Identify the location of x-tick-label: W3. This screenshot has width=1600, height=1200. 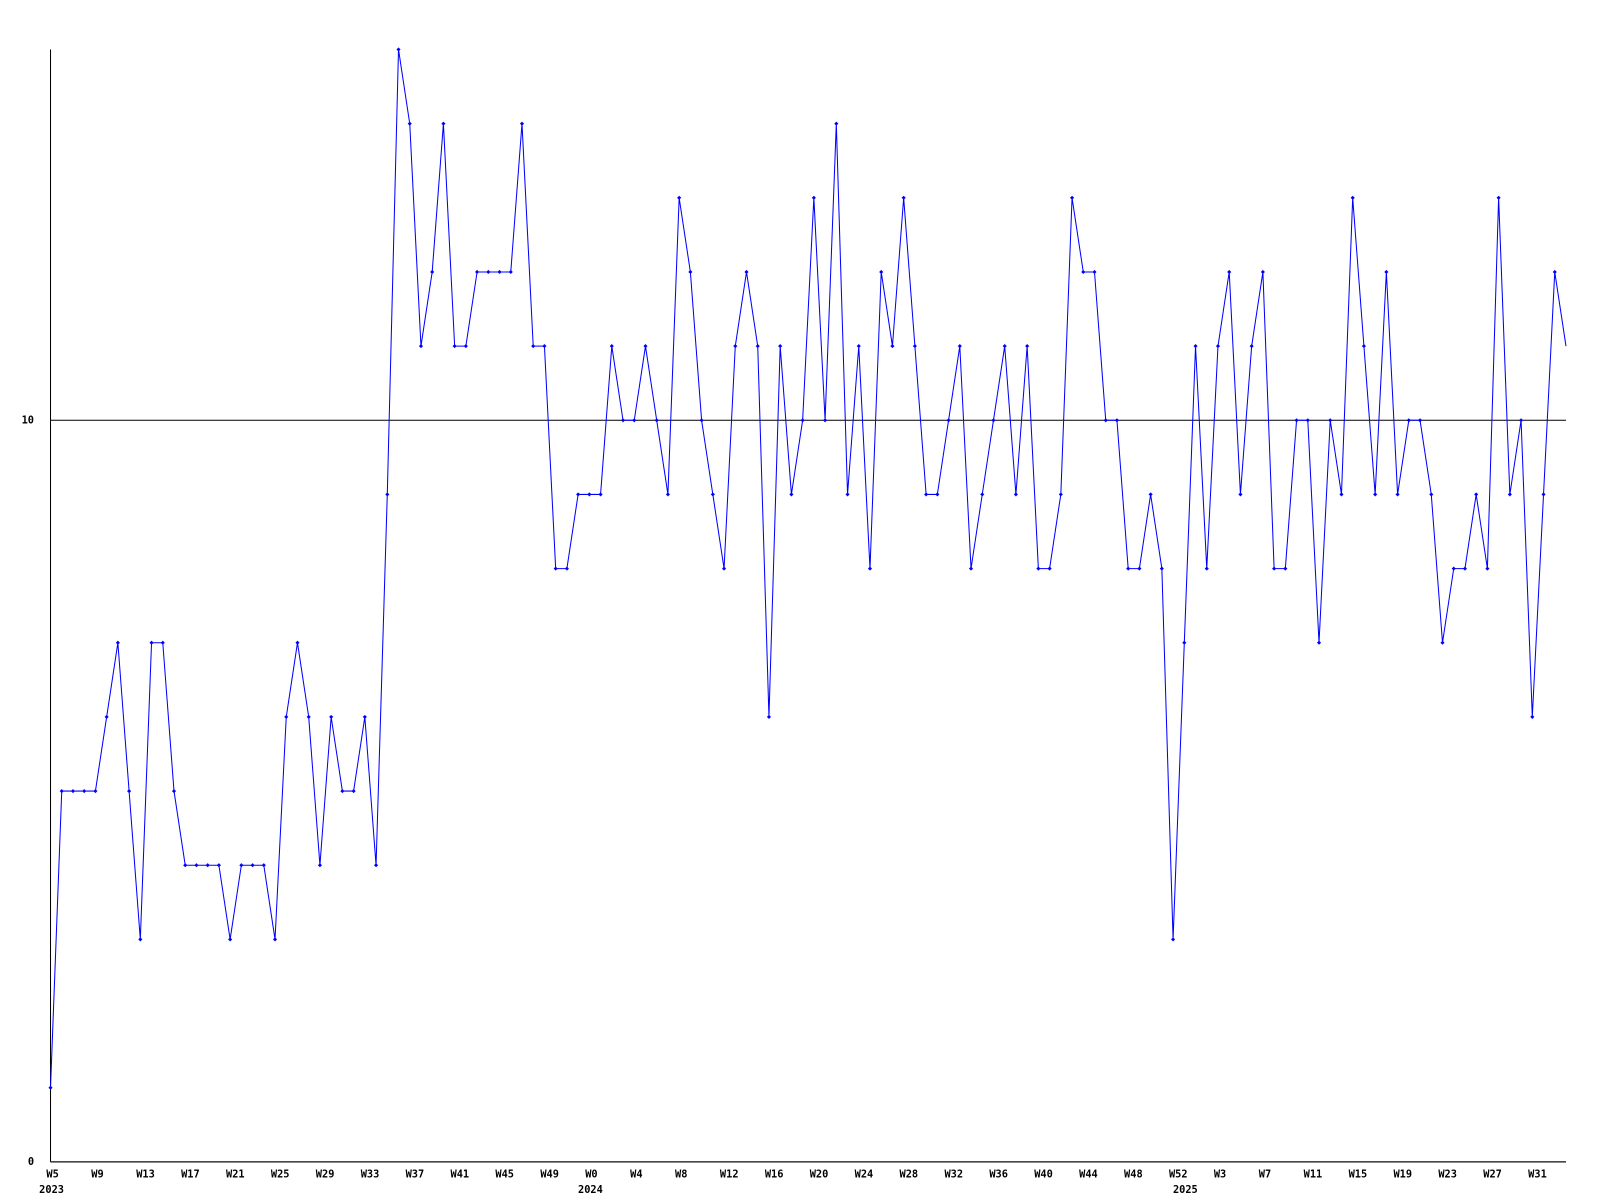
(1220, 1174).